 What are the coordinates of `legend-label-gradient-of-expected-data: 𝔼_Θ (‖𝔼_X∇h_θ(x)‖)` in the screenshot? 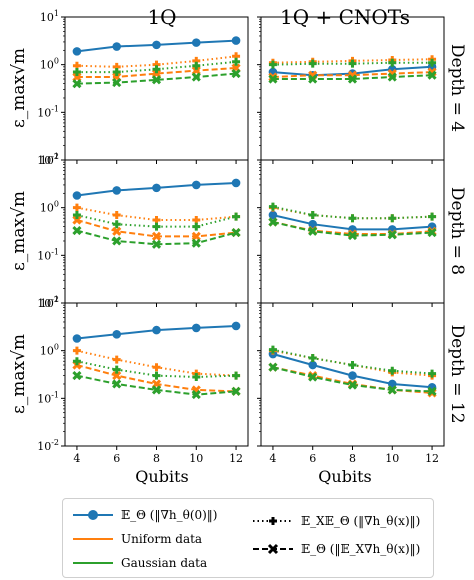 It's located at (361, 549).